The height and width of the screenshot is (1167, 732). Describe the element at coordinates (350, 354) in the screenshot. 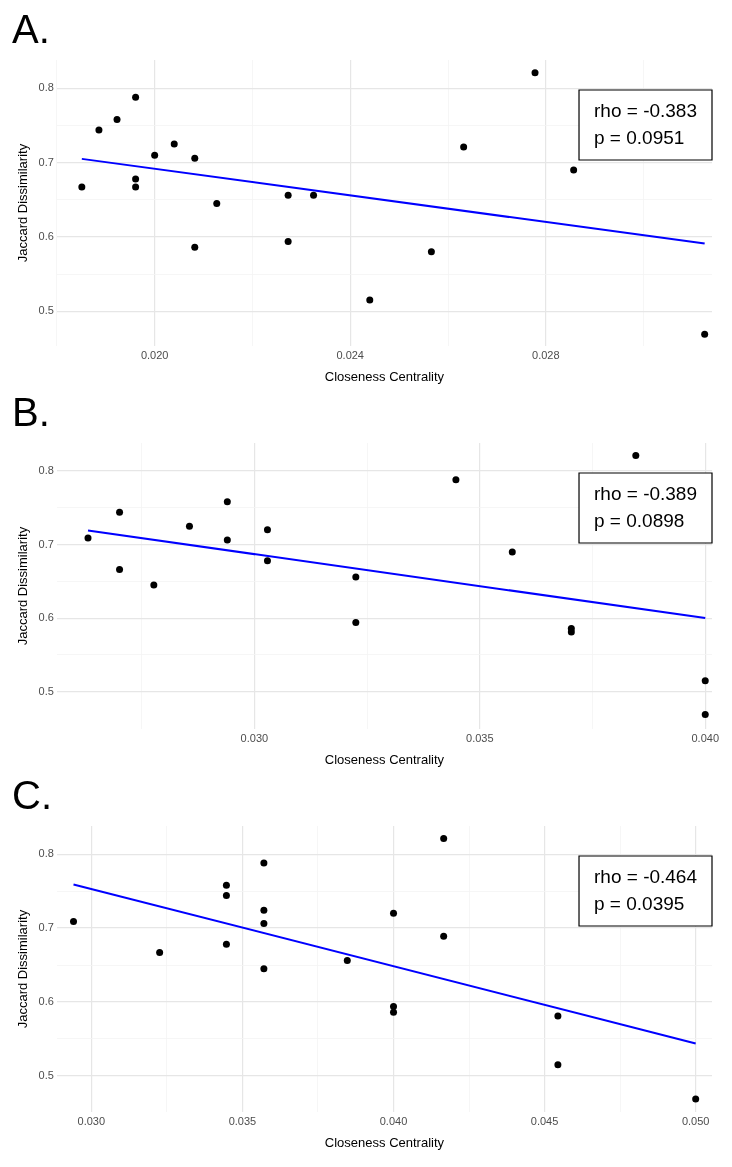

I see `x-tick-label: 0.024` at that location.